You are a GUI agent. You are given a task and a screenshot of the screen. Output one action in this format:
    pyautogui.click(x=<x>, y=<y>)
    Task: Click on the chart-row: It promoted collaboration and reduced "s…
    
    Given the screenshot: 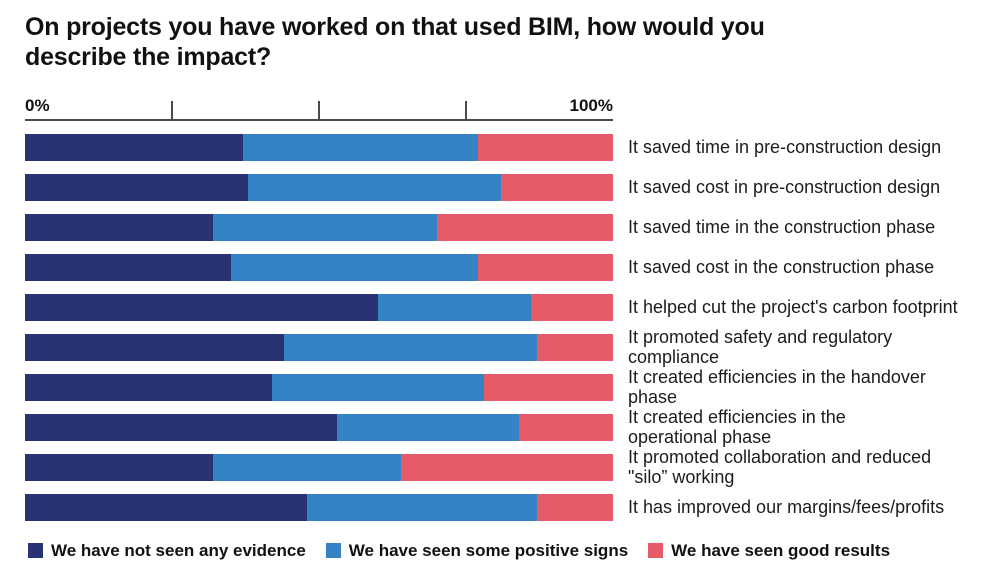 What is the action you would take?
    pyautogui.click(x=512, y=466)
    